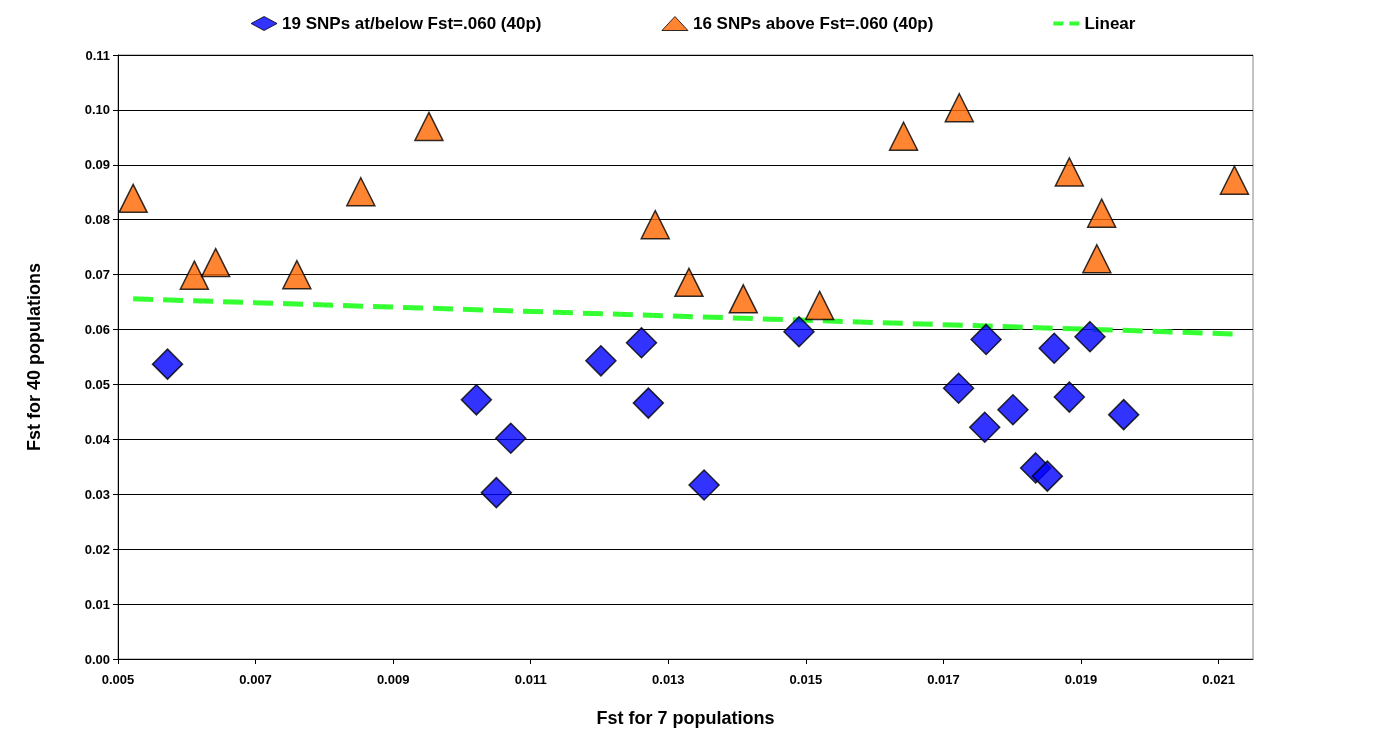 Image resolution: width=1387 pixels, height=754 pixels. I want to click on y-tick-label: 0.05, so click(97, 384).